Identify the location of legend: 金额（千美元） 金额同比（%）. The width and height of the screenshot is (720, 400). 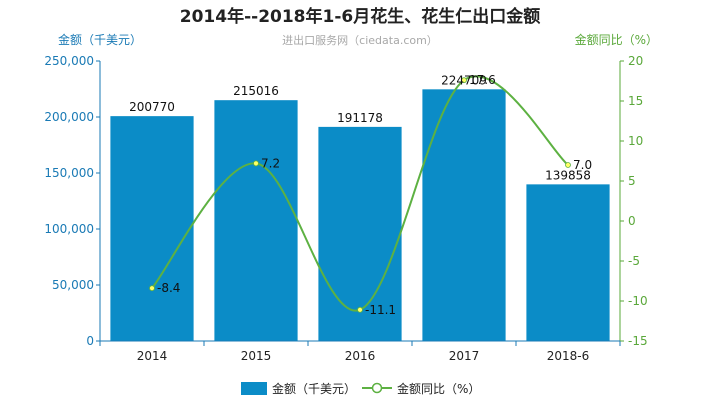
(360, 388).